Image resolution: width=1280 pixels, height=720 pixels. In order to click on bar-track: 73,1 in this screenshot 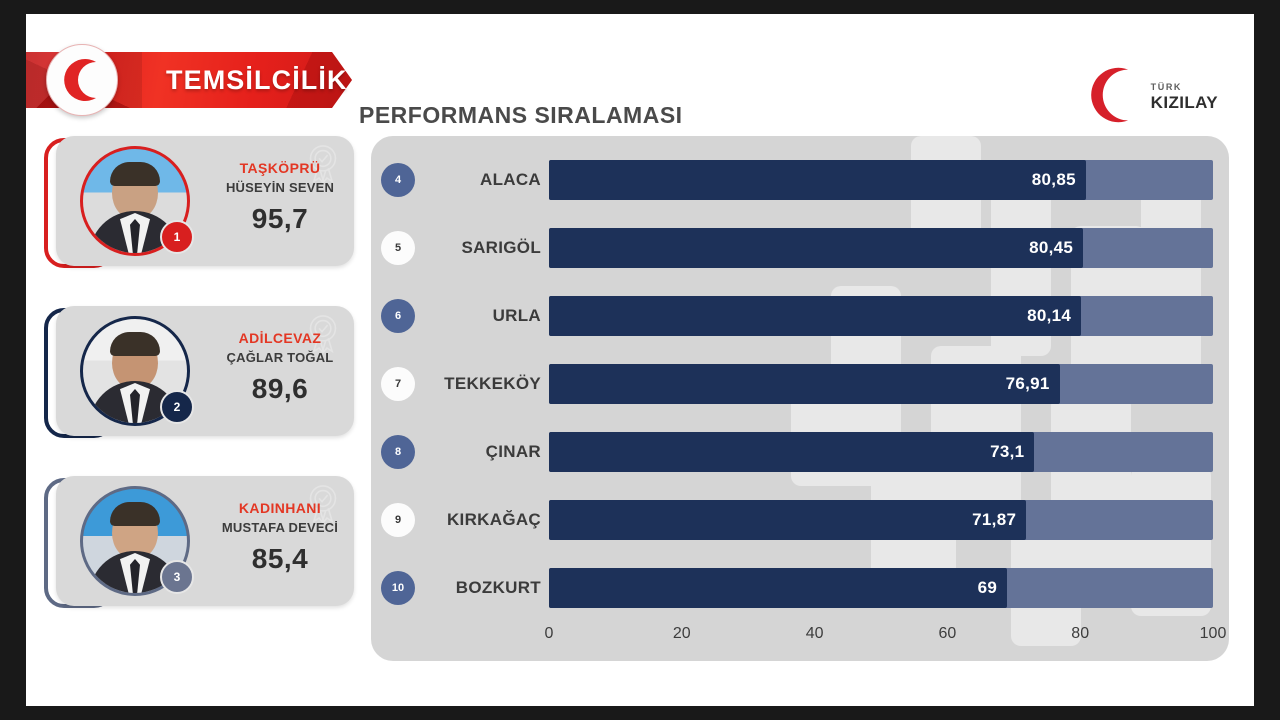, I will do `click(881, 452)`.